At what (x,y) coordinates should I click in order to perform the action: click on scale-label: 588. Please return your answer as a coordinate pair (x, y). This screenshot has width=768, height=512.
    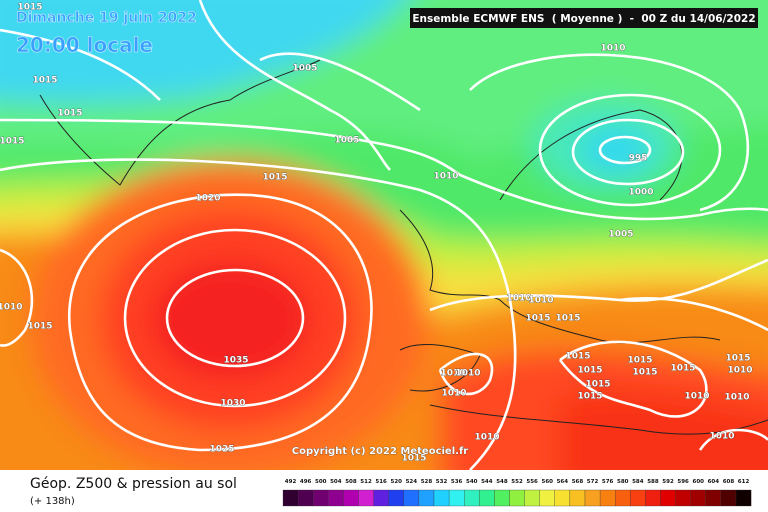
    Looking at the image, I should click on (653, 482).